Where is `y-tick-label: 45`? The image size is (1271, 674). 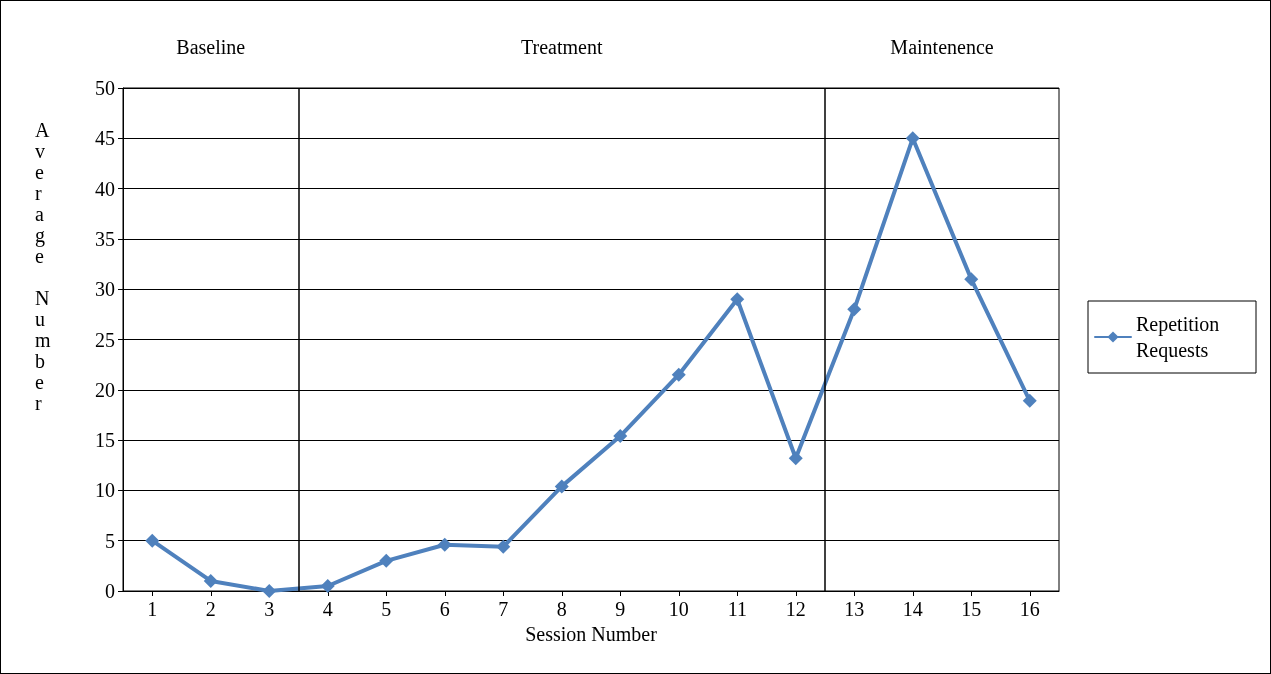 y-tick-label: 45 is located at coordinates (105, 138).